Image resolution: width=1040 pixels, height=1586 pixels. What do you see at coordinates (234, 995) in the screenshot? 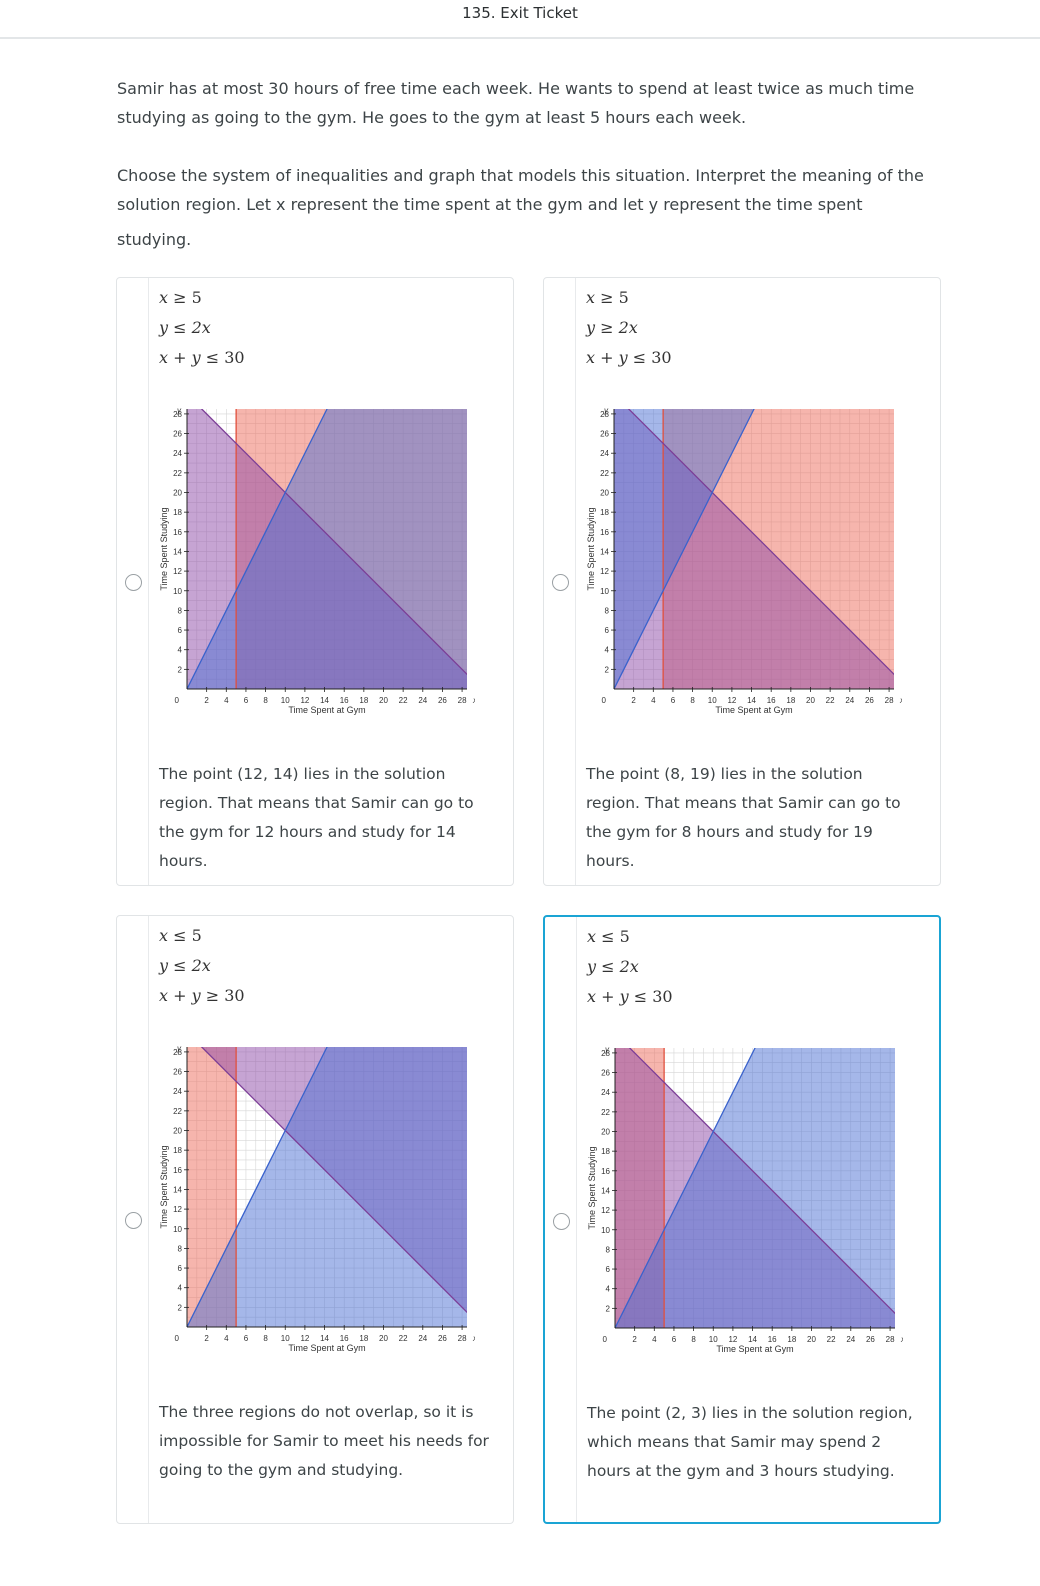
I see `inequality-rhs: 30` at bounding box center [234, 995].